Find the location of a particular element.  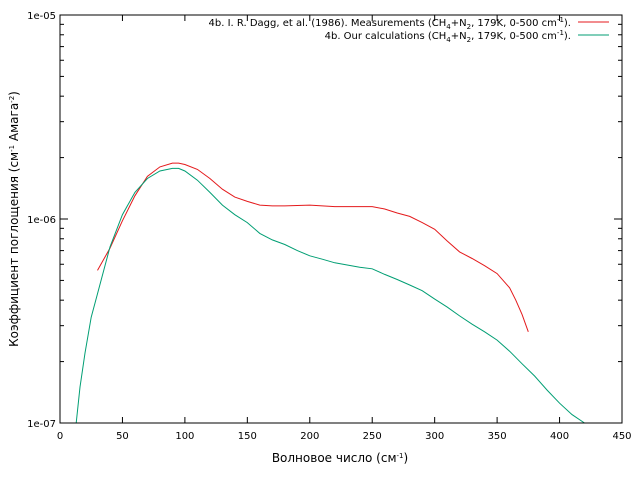

y-tick-label: 1e-06 is located at coordinates (41, 220).